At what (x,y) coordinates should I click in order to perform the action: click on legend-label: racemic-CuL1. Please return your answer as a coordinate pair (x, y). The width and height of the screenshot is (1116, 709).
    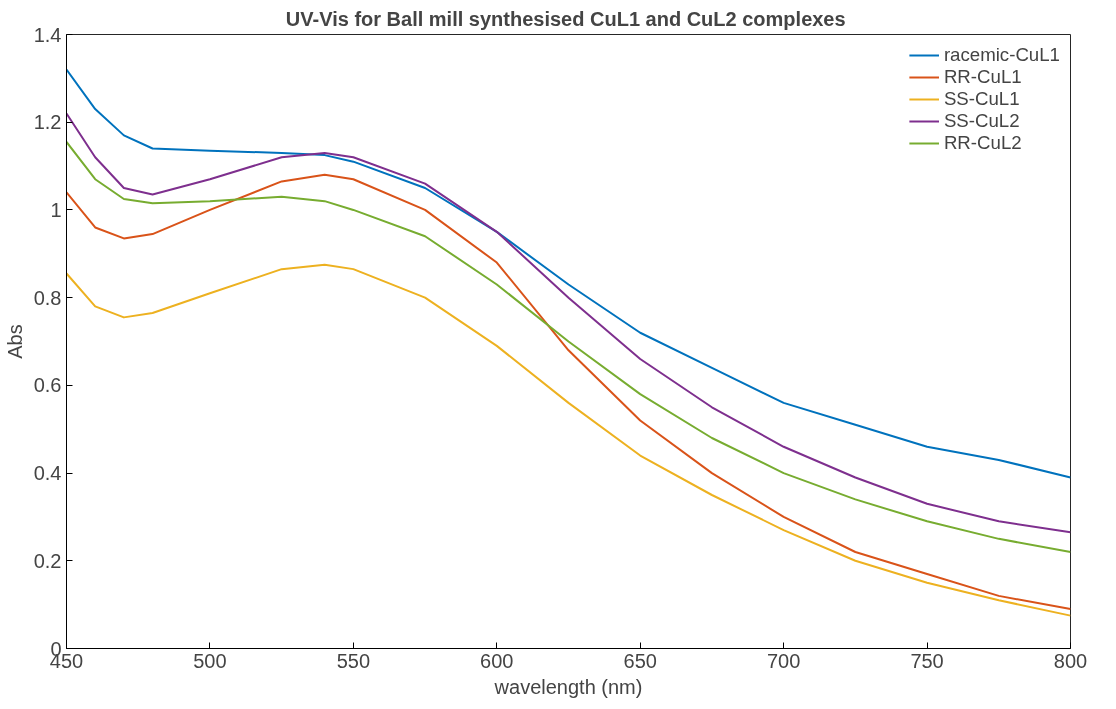
    Looking at the image, I should click on (1001, 55).